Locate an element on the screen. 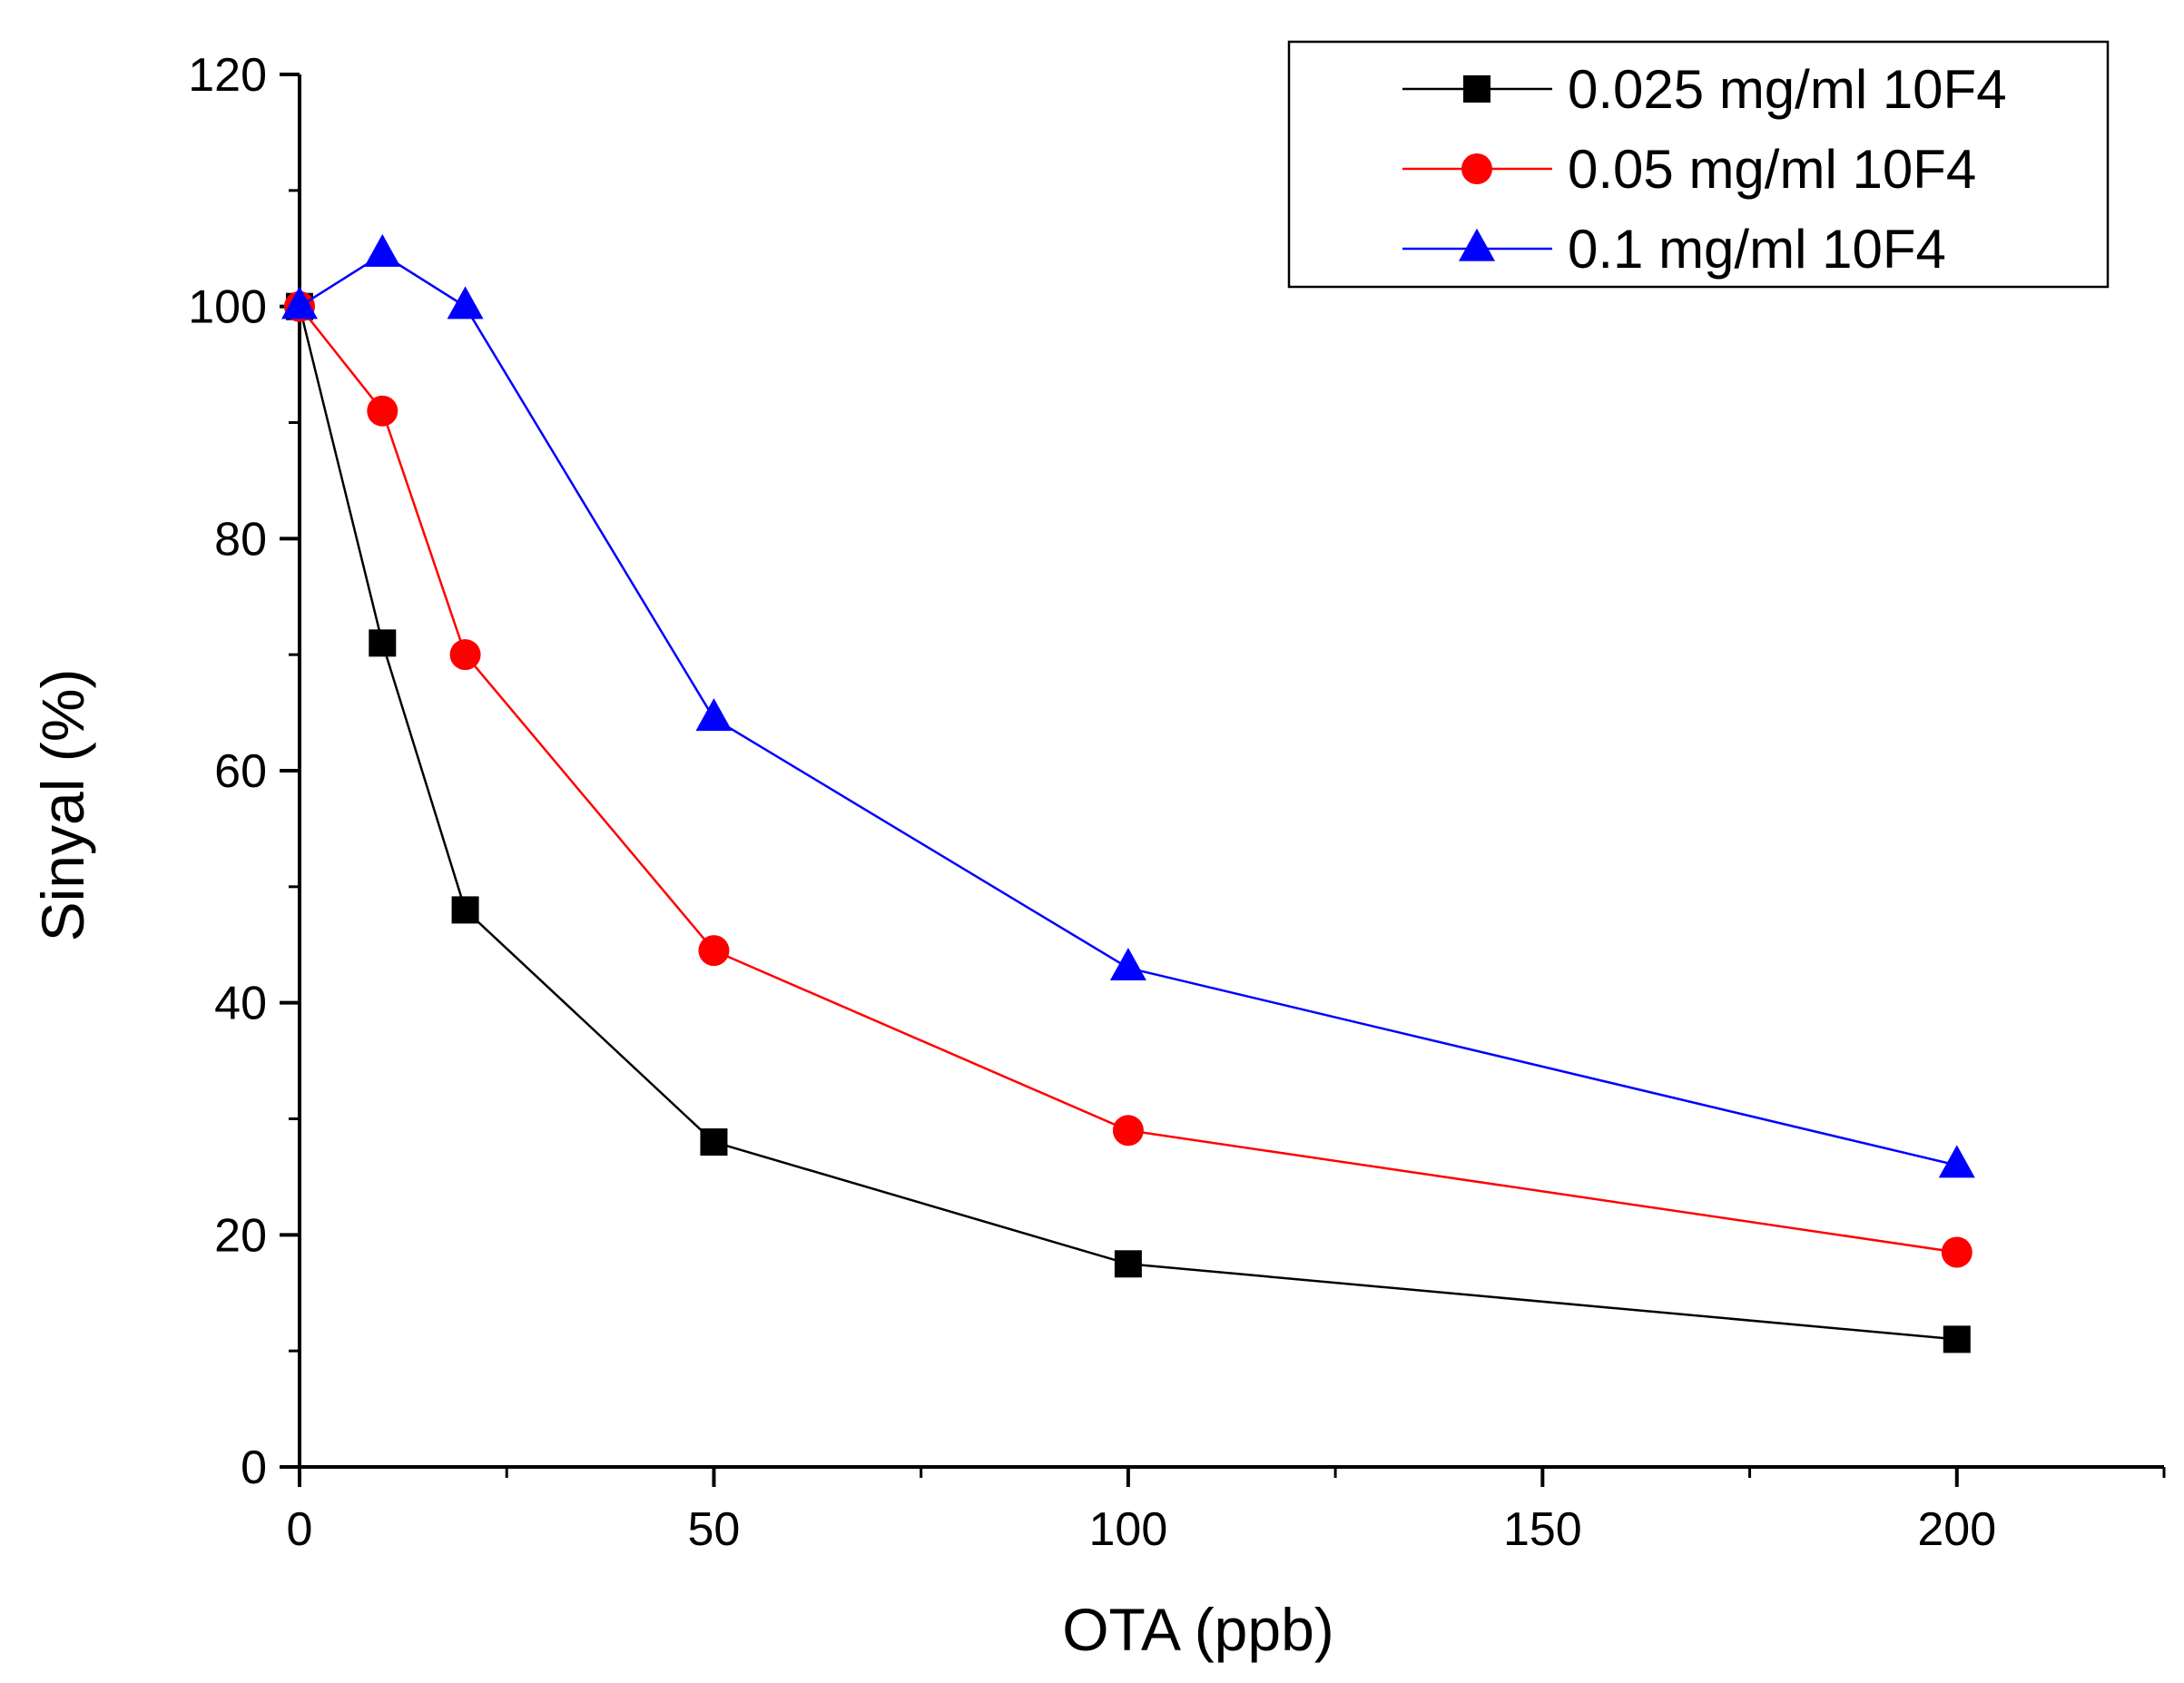  legend-entry: 0.1 mg/ml 10F4 is located at coordinates (1674, 249).